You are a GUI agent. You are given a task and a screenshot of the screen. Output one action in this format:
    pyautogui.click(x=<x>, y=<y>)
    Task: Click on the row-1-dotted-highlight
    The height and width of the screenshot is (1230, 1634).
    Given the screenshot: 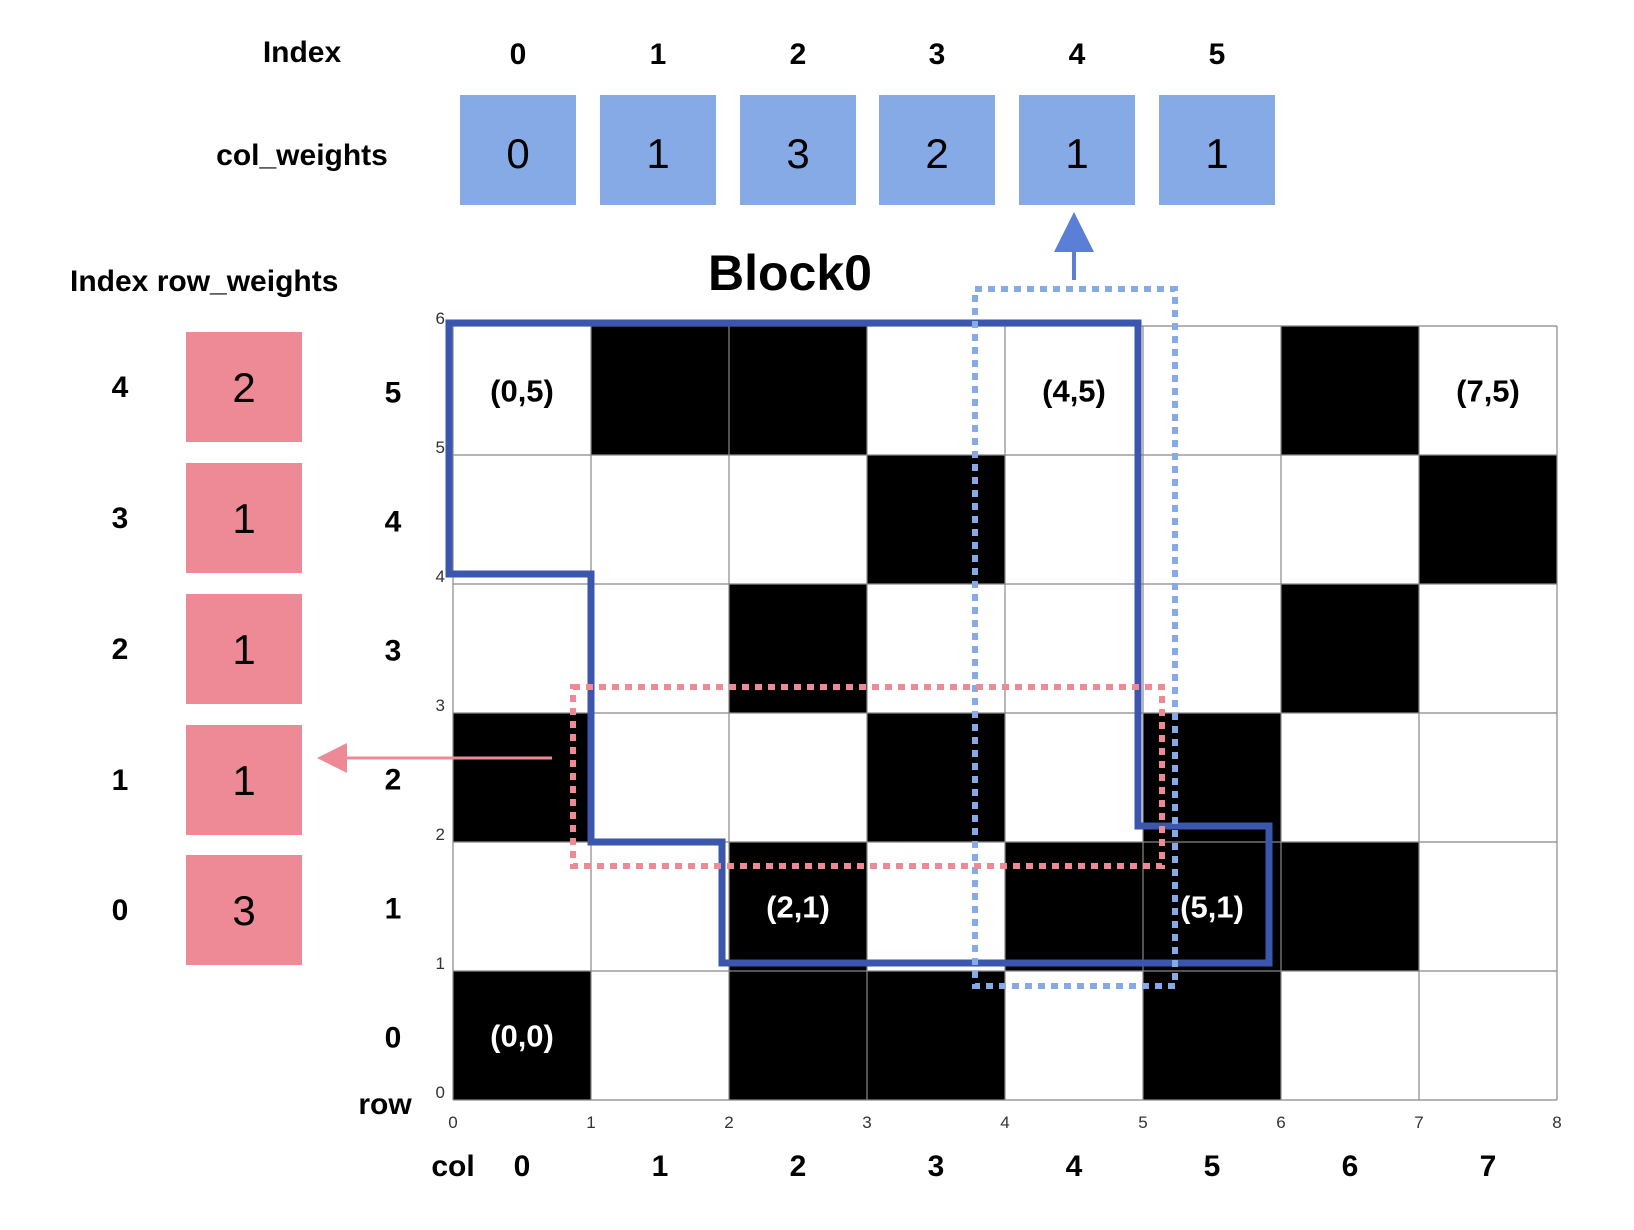 What is the action you would take?
    pyautogui.click(x=867, y=776)
    